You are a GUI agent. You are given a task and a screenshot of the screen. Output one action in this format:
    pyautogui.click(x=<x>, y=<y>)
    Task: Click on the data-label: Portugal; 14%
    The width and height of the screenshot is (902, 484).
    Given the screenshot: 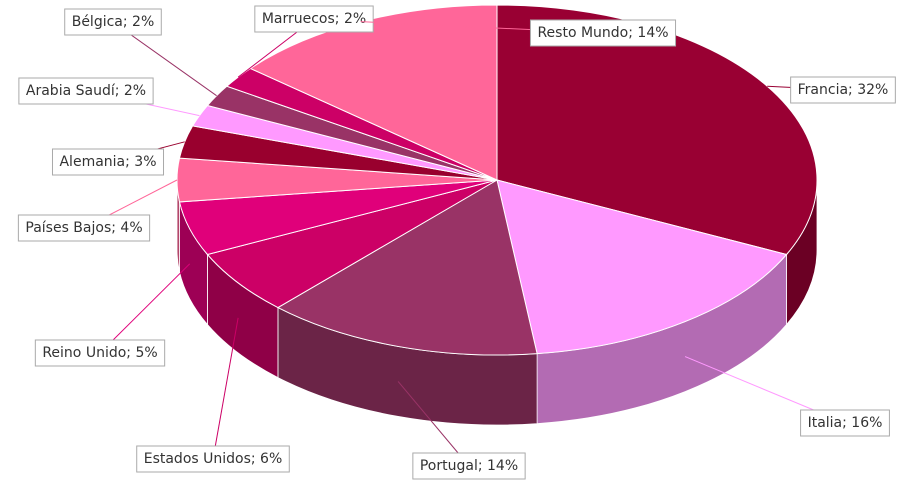 What is the action you would take?
    pyautogui.click(x=469, y=466)
    